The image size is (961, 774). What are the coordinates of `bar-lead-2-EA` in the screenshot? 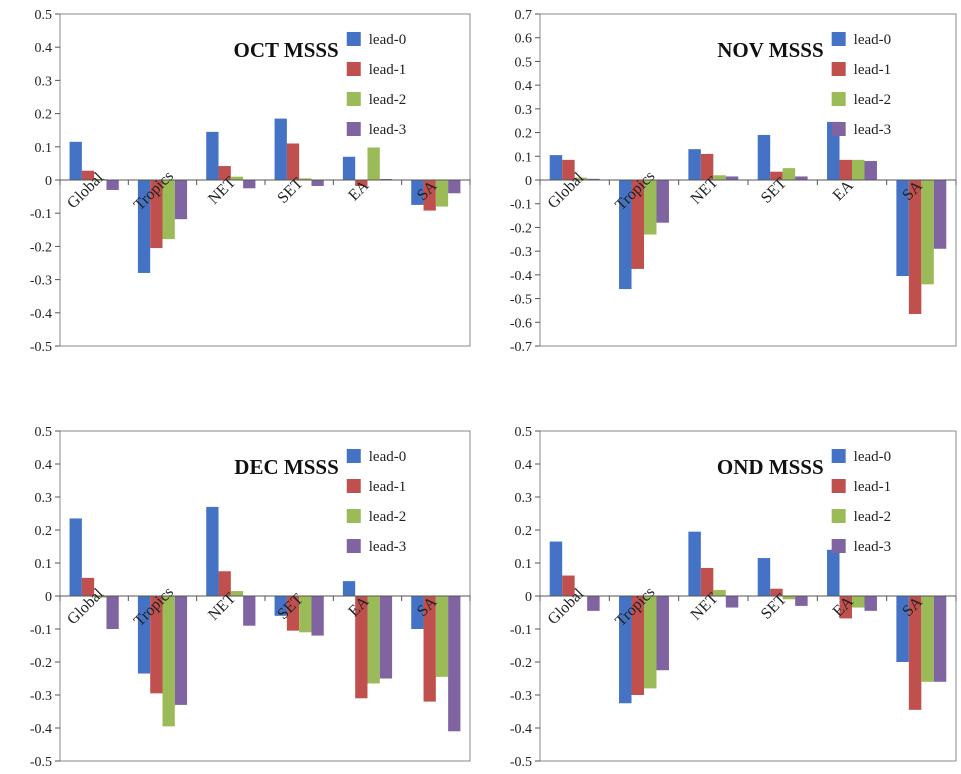 It's located at (373, 640).